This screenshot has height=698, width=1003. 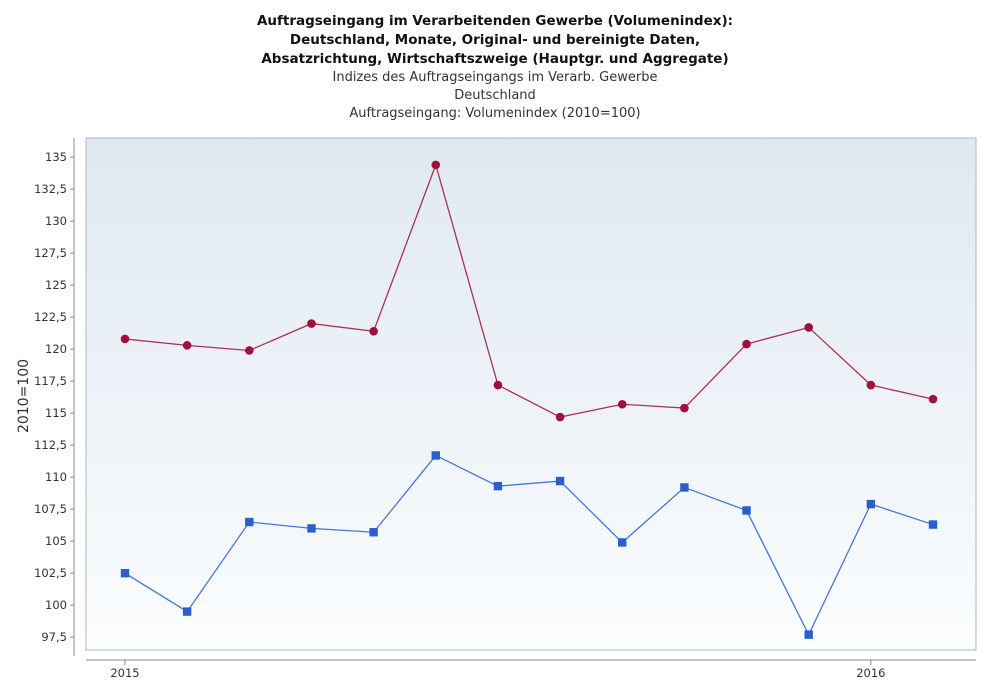 I want to click on y-tick-label: 110, so click(x=56, y=477).